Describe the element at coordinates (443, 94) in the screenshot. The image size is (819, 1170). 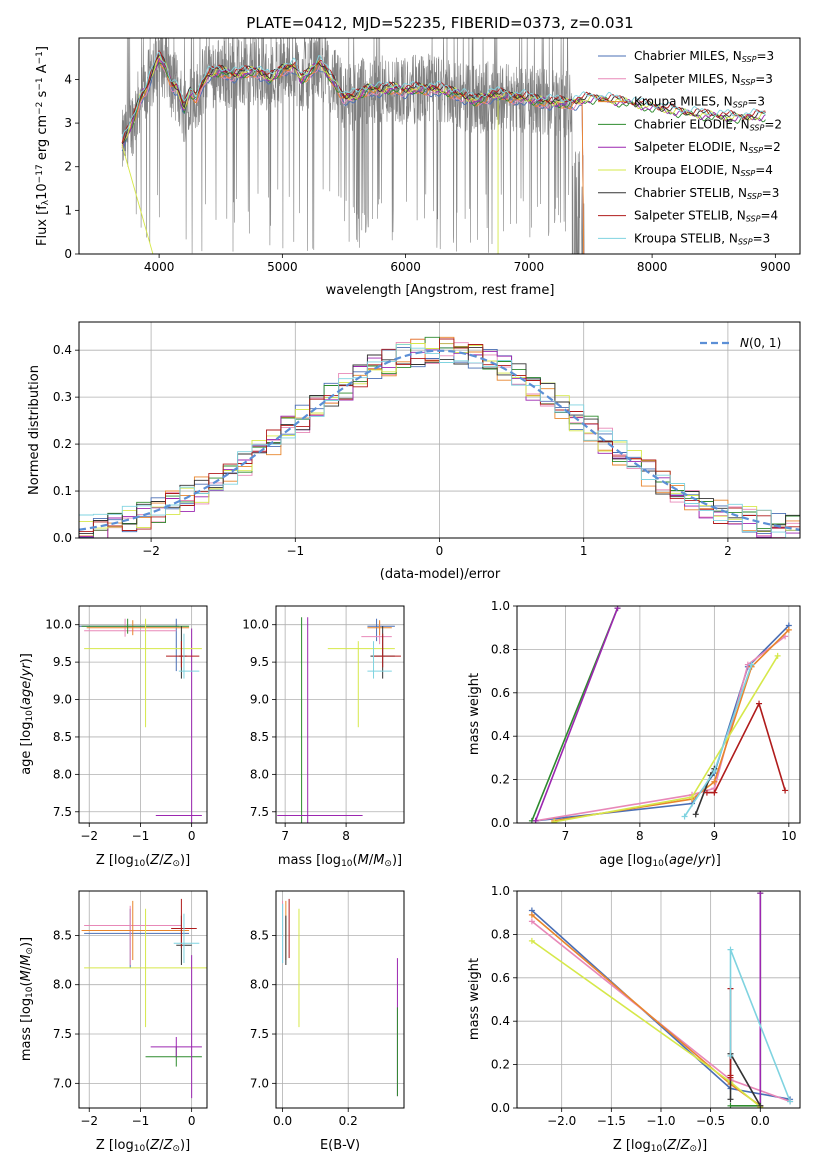
I see `model-line-kroupa-stelib` at that location.